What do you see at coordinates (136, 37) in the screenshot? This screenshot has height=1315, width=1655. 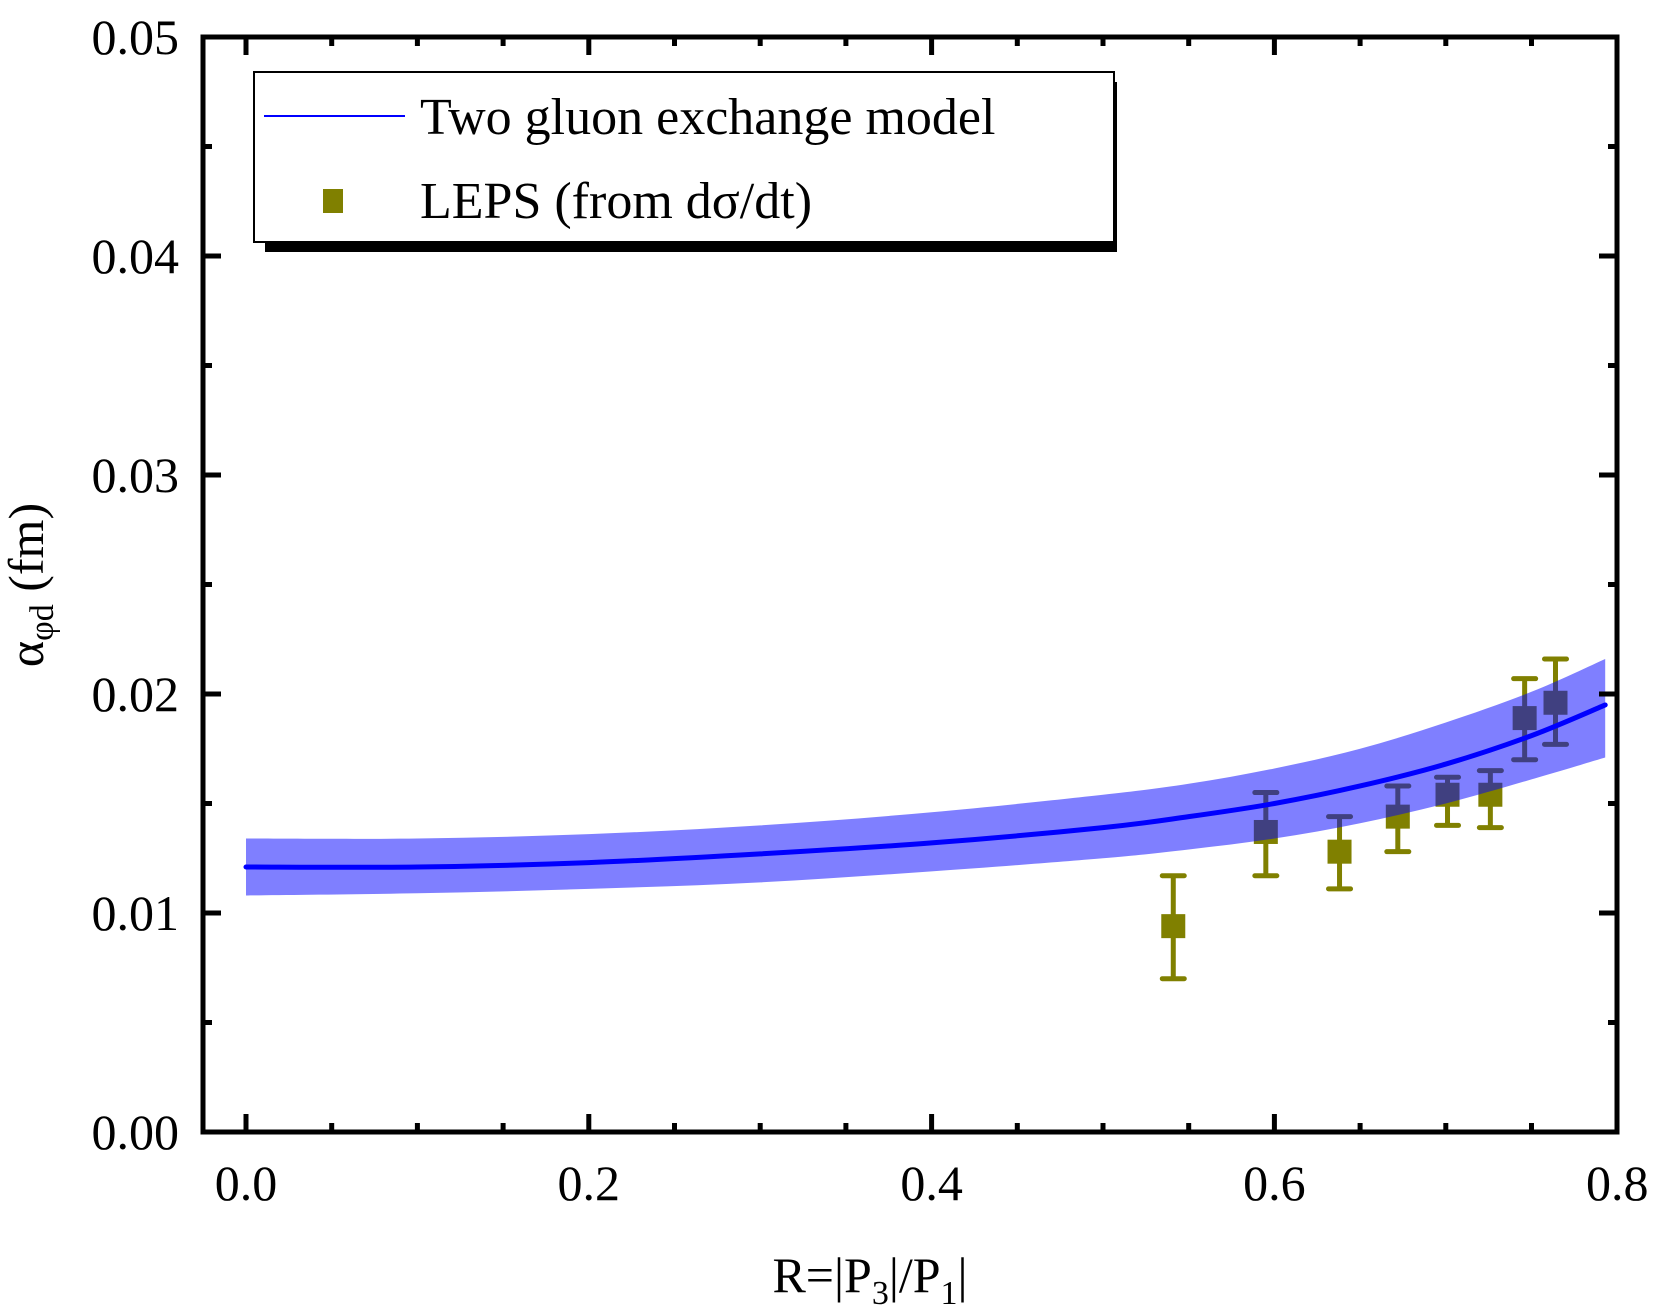 I see `y-tick-label: 0.05` at bounding box center [136, 37].